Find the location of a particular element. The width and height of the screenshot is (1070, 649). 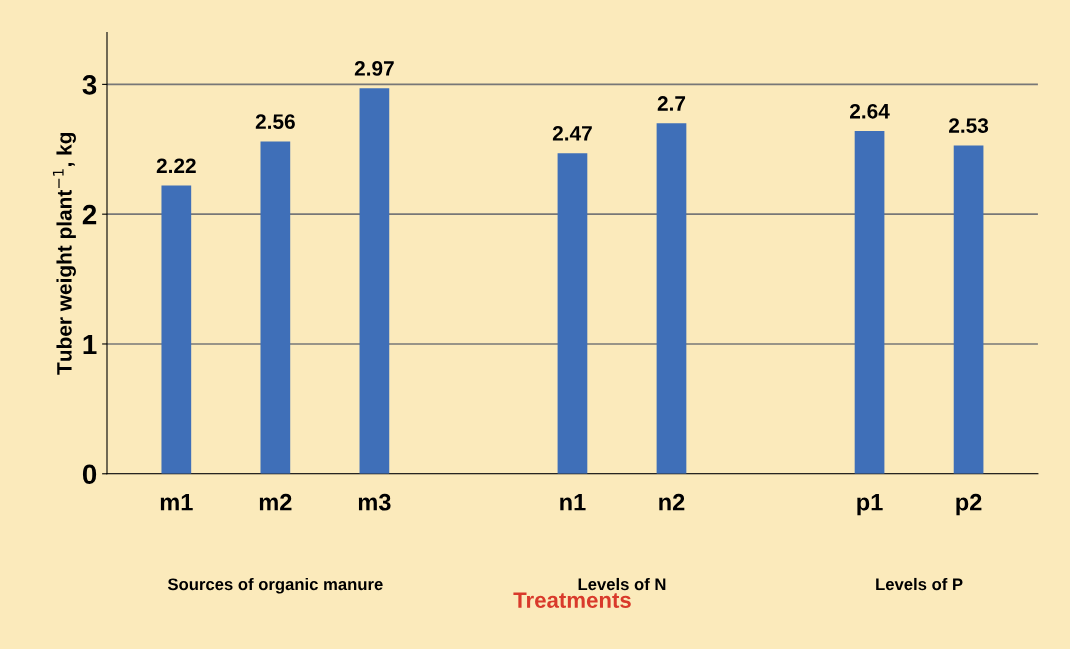

y-tick-label: 1 is located at coordinates (90, 344).